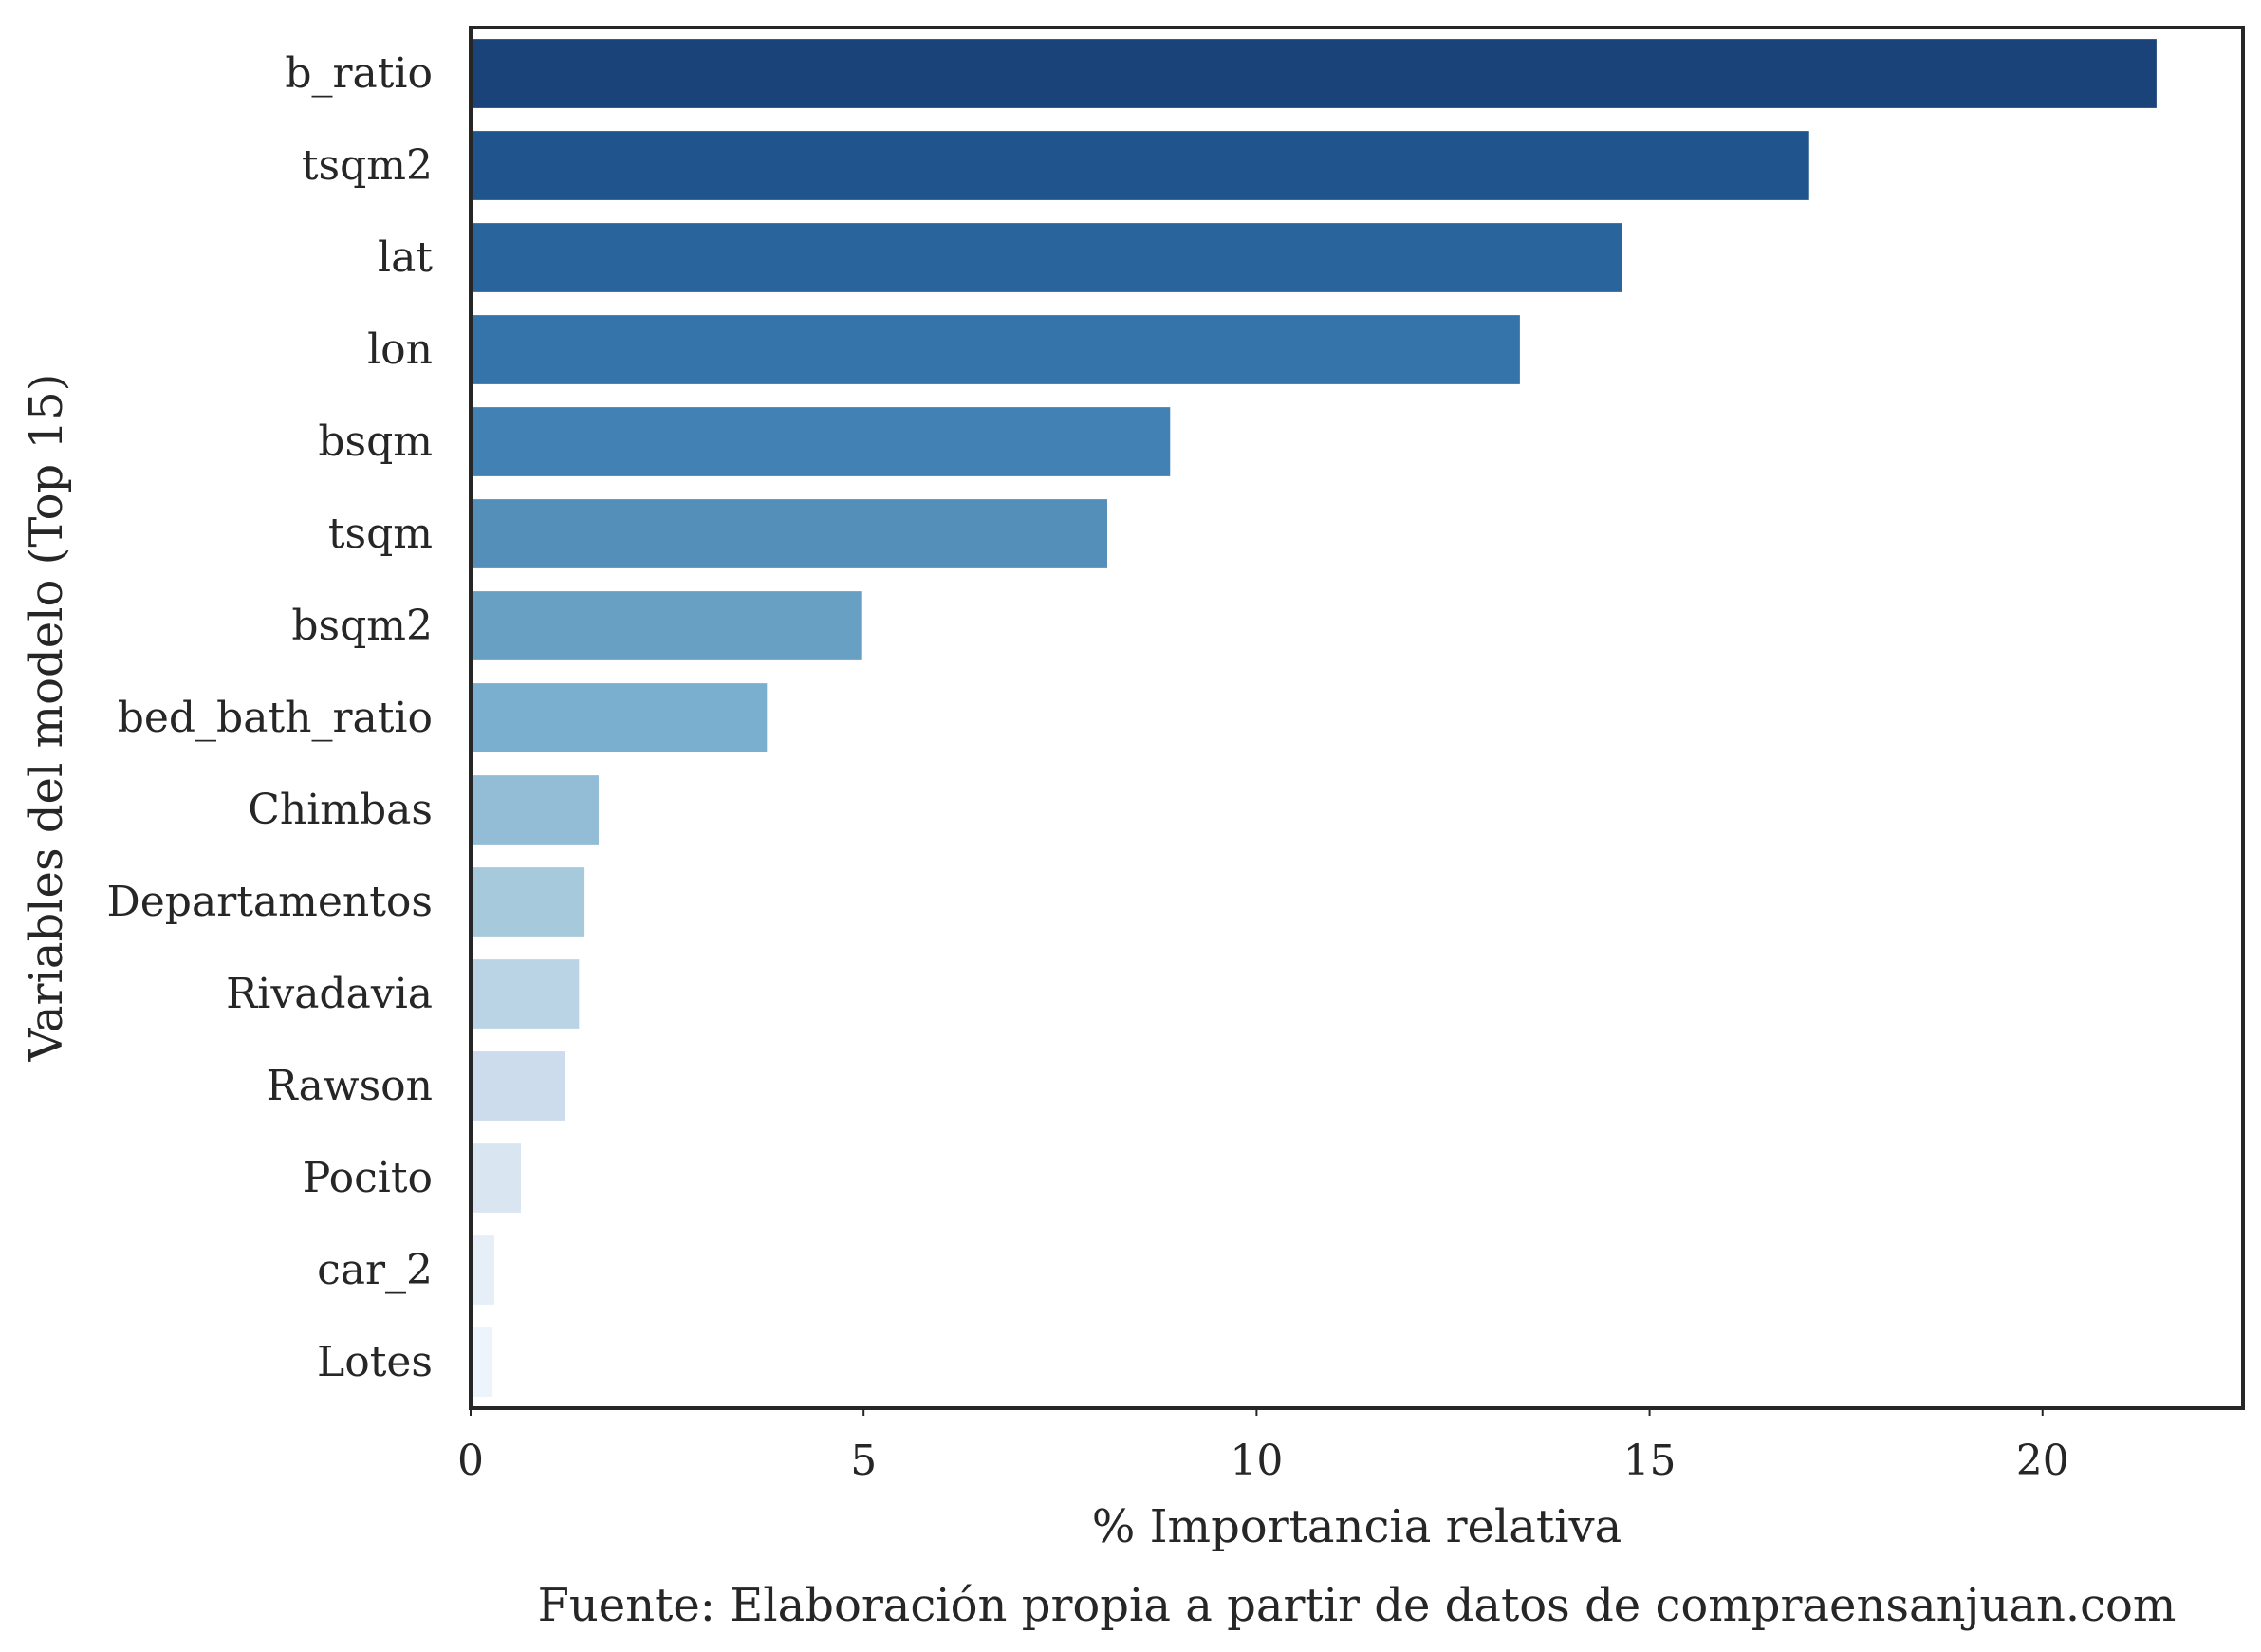 This screenshot has width=2261, height=1652. Describe the element at coordinates (995, 349) in the screenshot. I see `bar-lon` at that location.